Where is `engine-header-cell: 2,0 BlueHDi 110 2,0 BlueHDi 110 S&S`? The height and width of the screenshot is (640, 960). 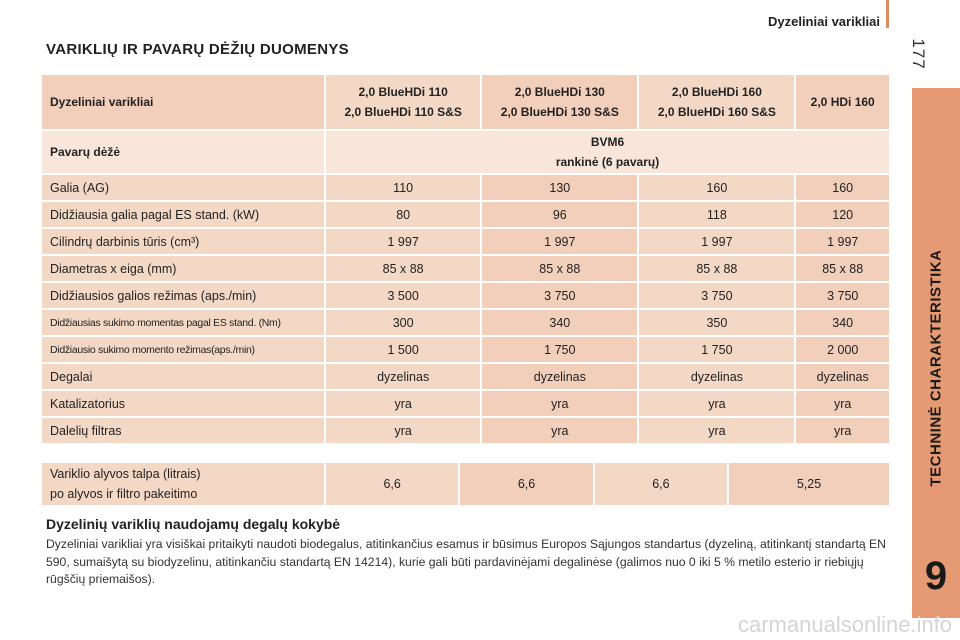 engine-header-cell: 2,0 BlueHDi 110 2,0 BlueHDi 110 S&S is located at coordinates (403, 102).